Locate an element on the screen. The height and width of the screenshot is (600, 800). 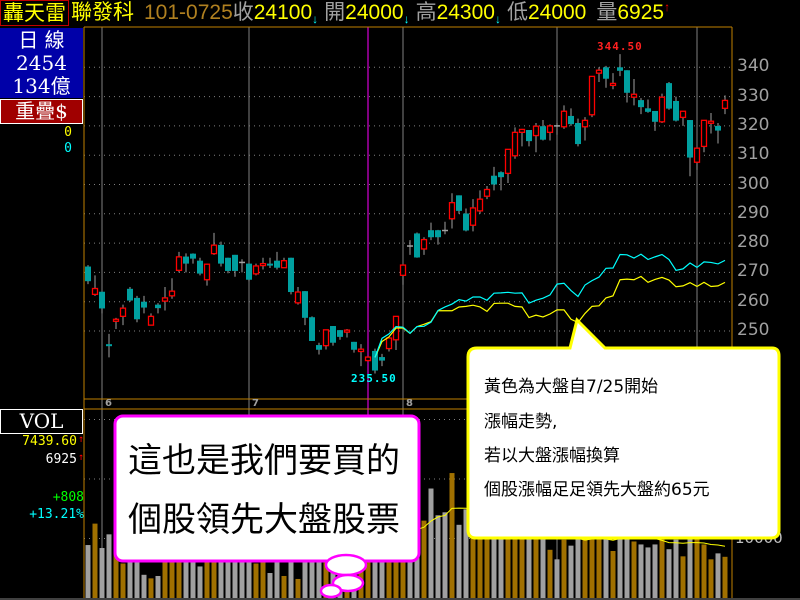
low-label: 低 is located at coordinates (517, 12).